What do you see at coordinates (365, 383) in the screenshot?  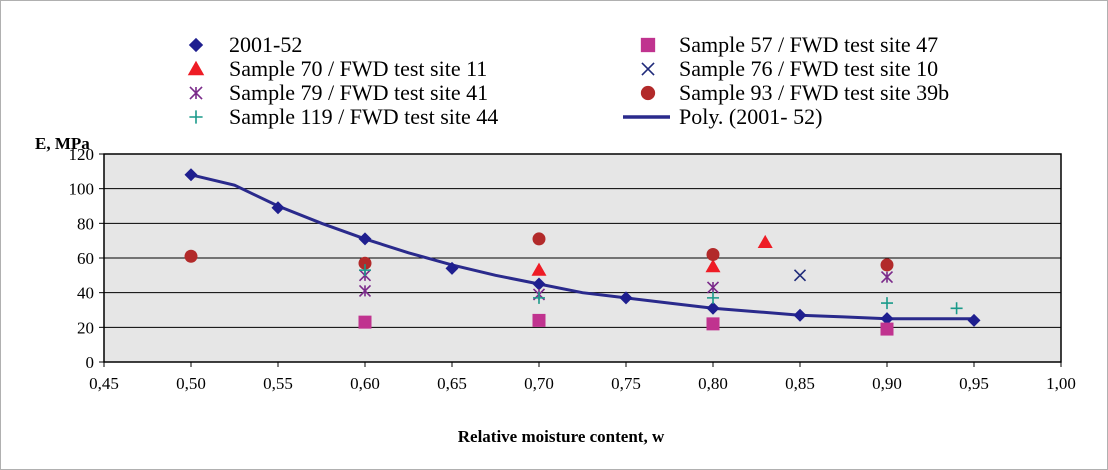 I see `x-tick-label: 0,60` at bounding box center [365, 383].